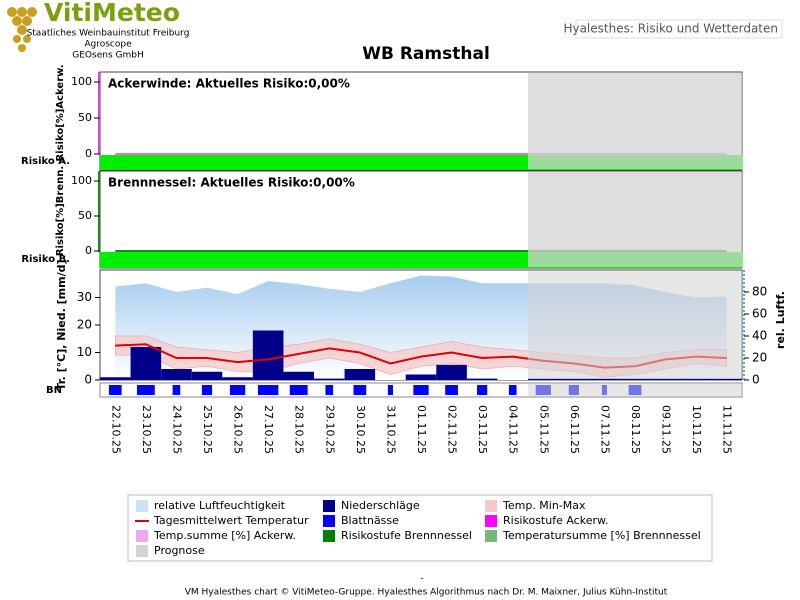 The width and height of the screenshot is (800, 600). I want to click on x-tick-label: 06.11.25, so click(574, 429).